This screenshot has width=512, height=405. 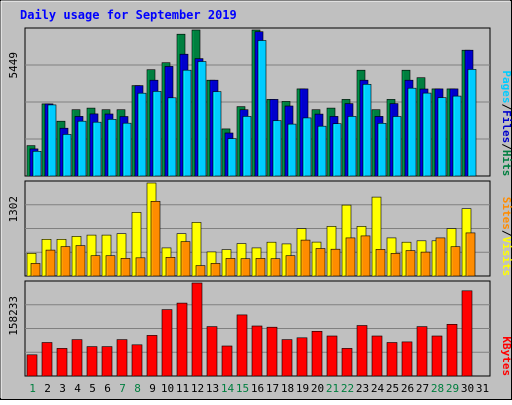 I want to click on legend-item-kbytes: KBytes, so click(x=506, y=356).